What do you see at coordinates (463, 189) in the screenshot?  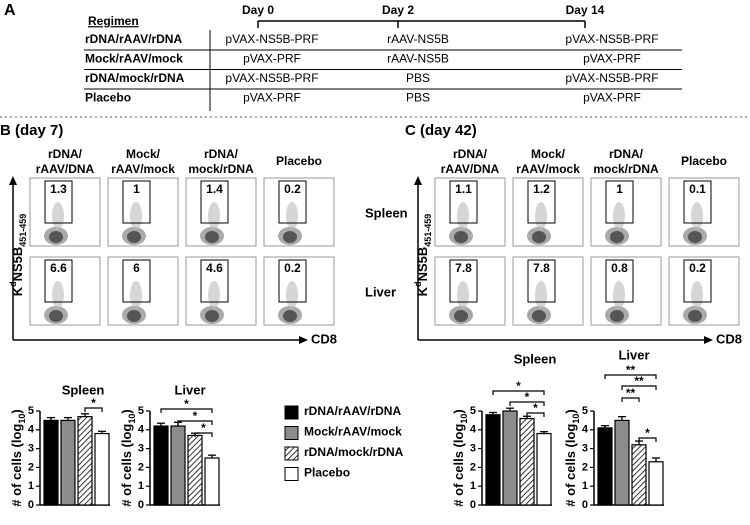 I see `gate-frequency: 1.1` at bounding box center [463, 189].